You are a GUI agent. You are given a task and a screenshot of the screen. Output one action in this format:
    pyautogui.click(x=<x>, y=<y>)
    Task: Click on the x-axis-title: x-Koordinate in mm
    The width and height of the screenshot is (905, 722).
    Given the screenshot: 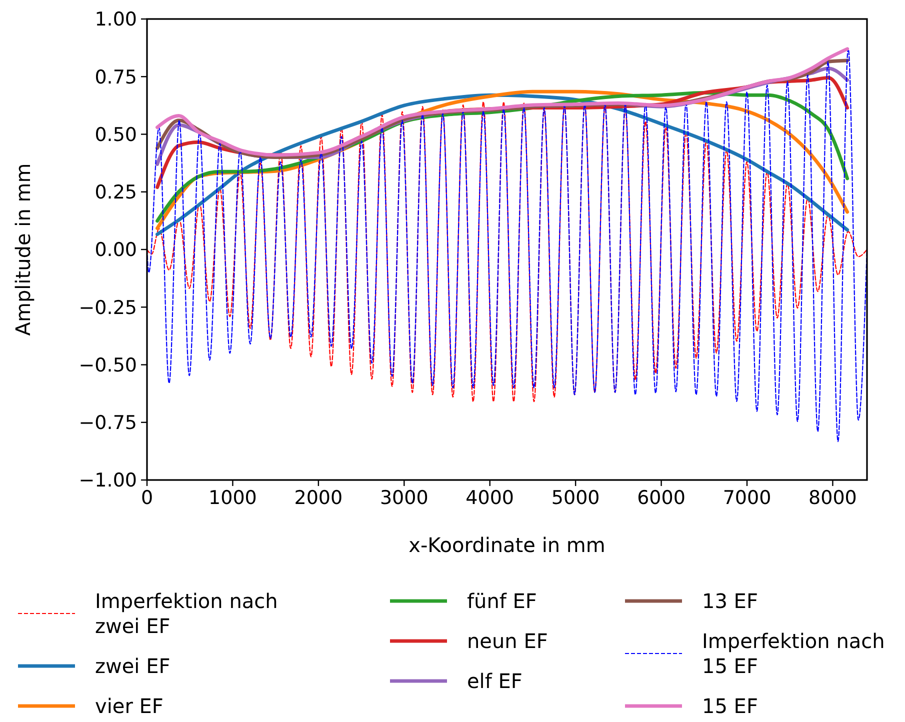 What is the action you would take?
    pyautogui.click(x=507, y=545)
    